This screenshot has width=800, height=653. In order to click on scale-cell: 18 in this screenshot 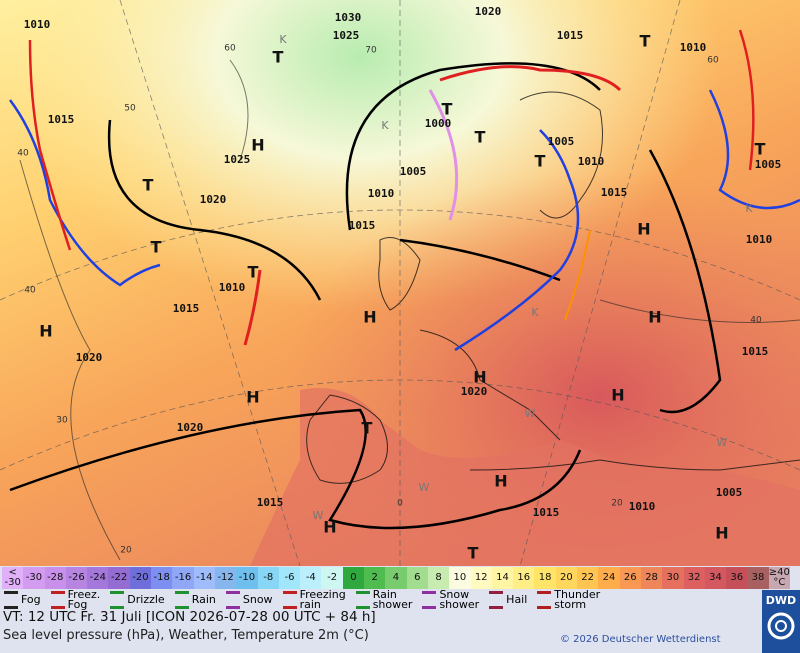, I will do `click(545, 578)`.